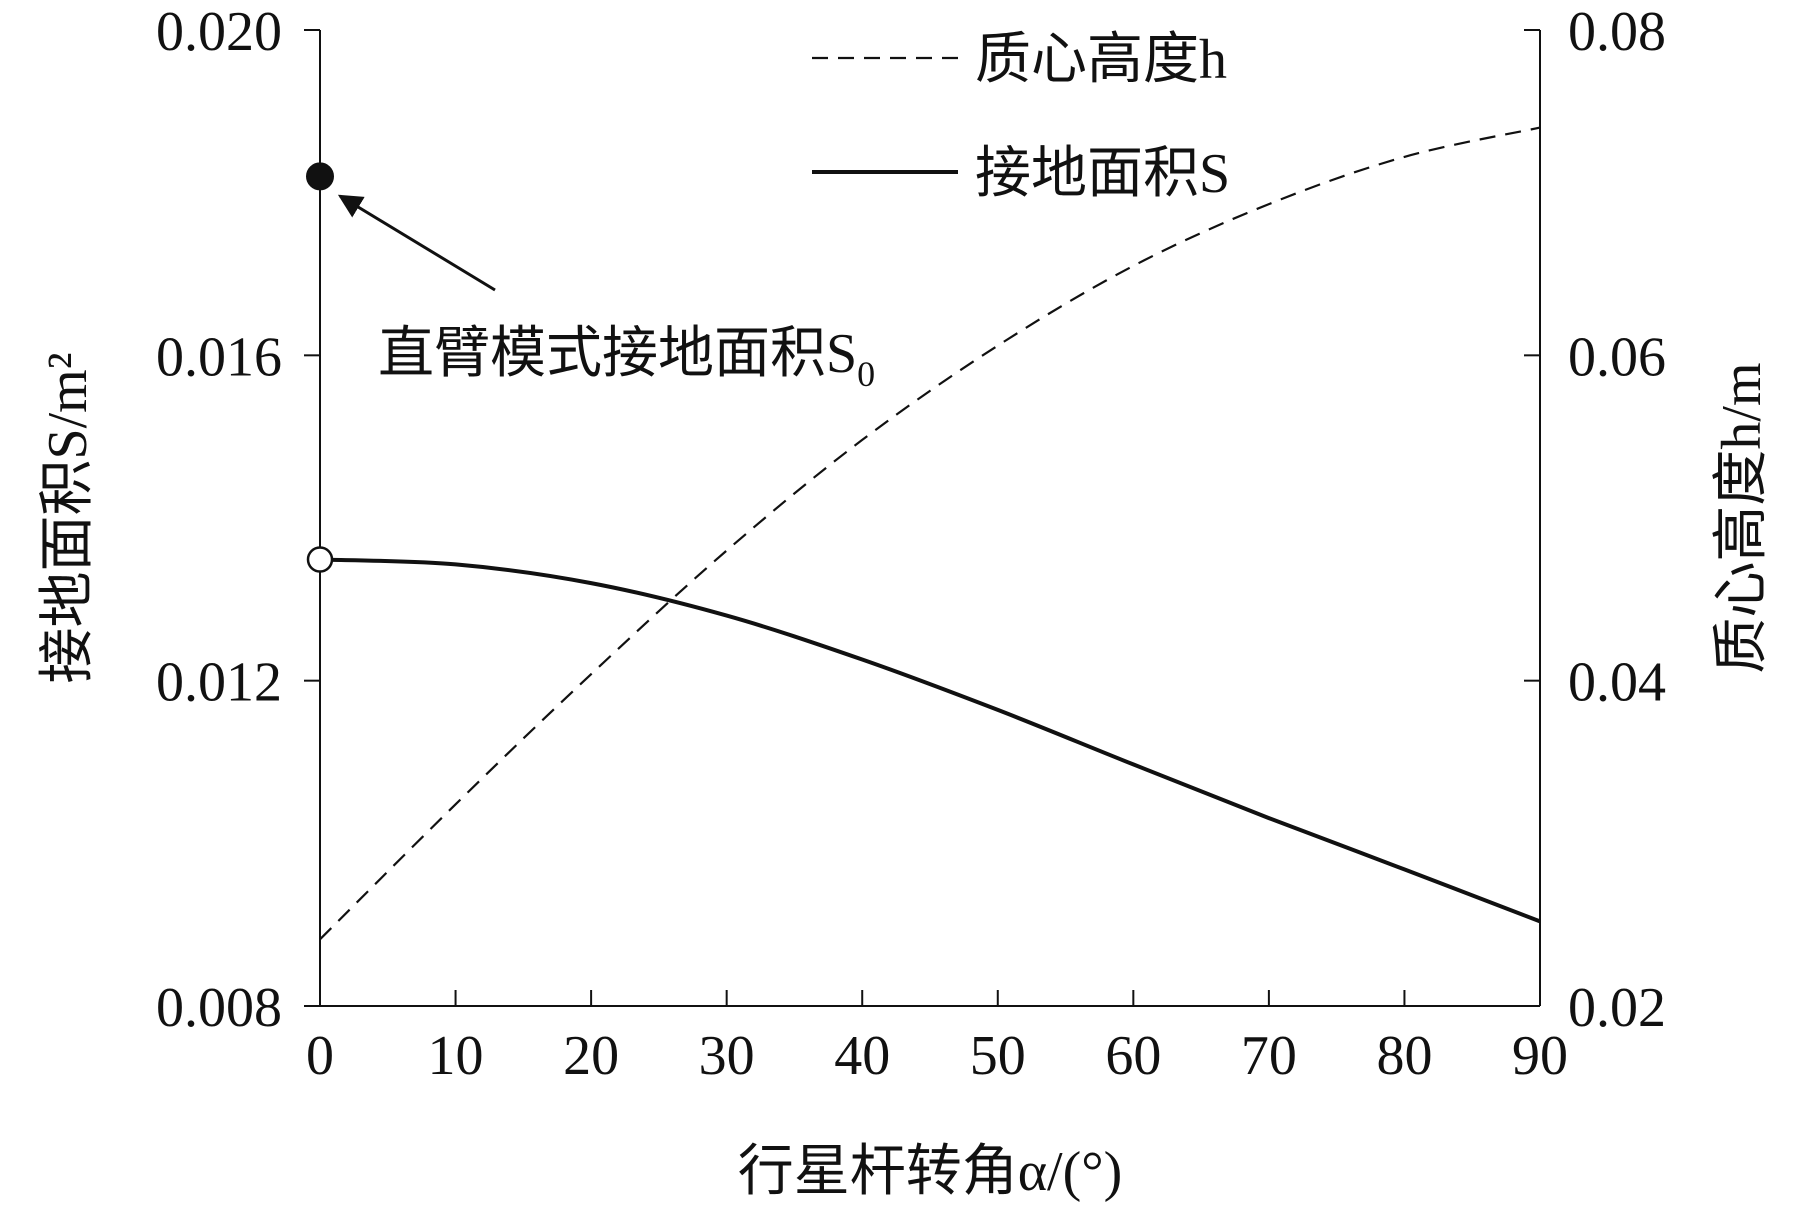  Describe the element at coordinates (1269, 1056) in the screenshot. I see `x-tick-label: 70` at that location.